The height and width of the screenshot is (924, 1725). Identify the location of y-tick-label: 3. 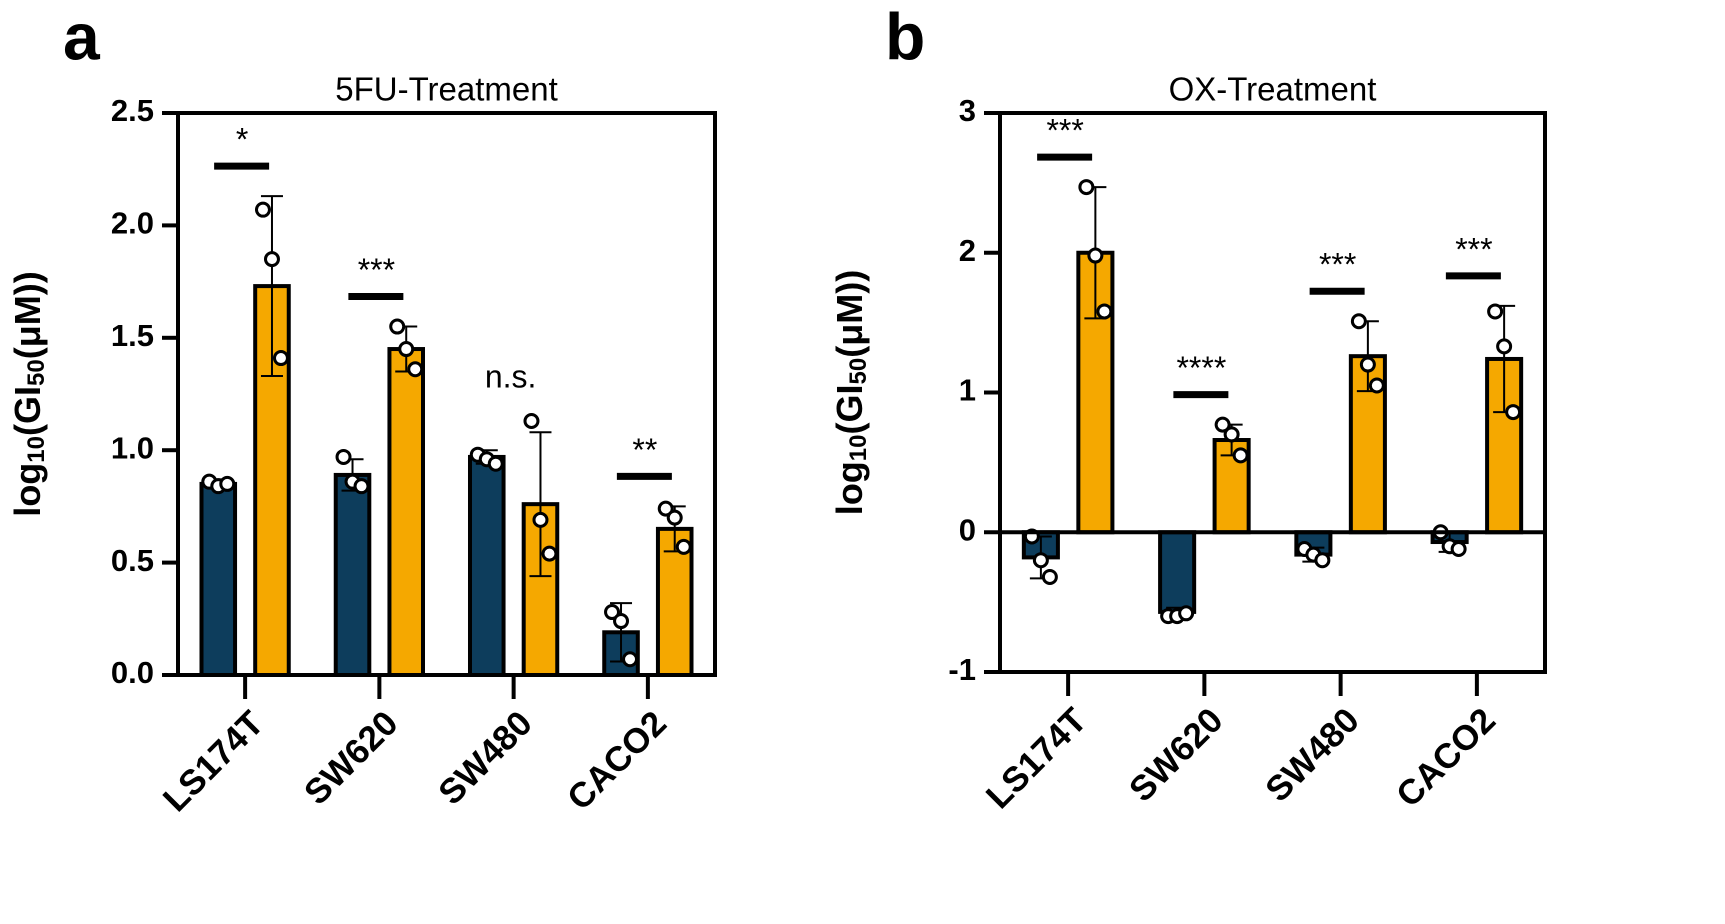
(967, 110).